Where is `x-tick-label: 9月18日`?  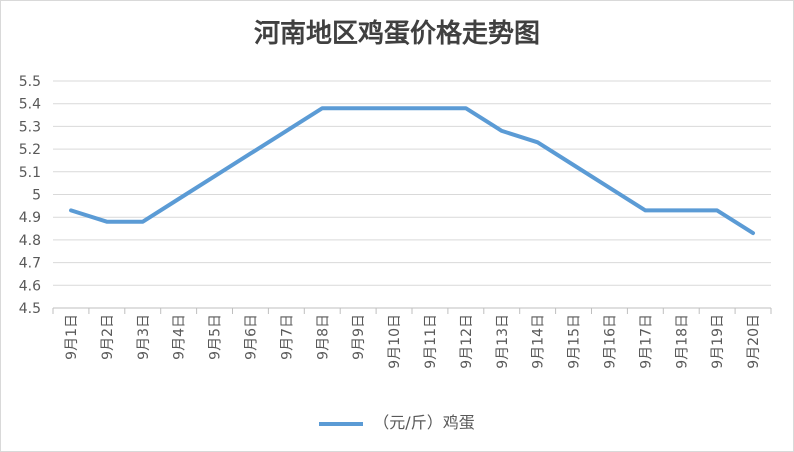 x-tick-label: 9月18日 is located at coordinates (682, 341).